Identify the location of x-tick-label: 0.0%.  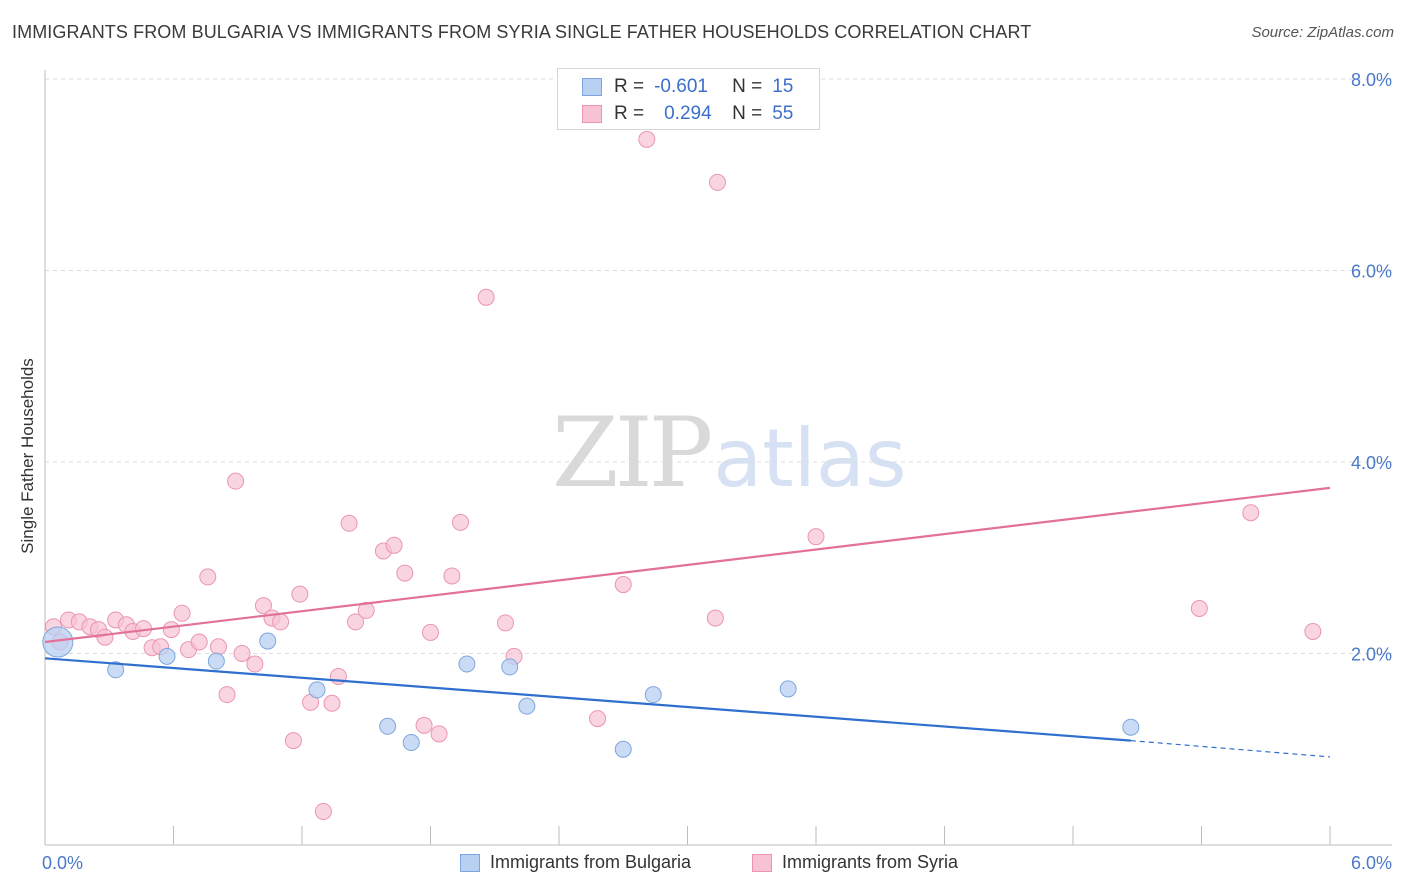
(62, 863).